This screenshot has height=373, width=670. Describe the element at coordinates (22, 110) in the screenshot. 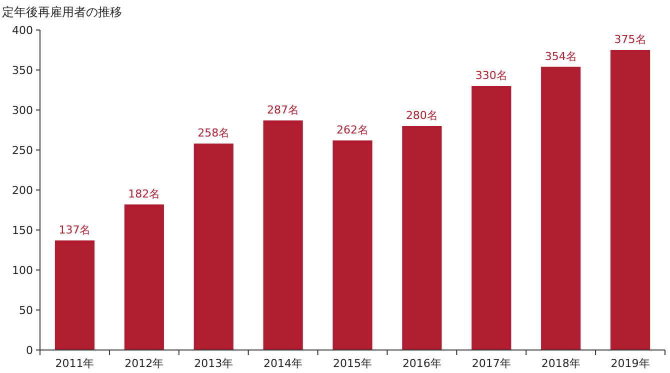

I see `y-tick-label: 300` at that location.